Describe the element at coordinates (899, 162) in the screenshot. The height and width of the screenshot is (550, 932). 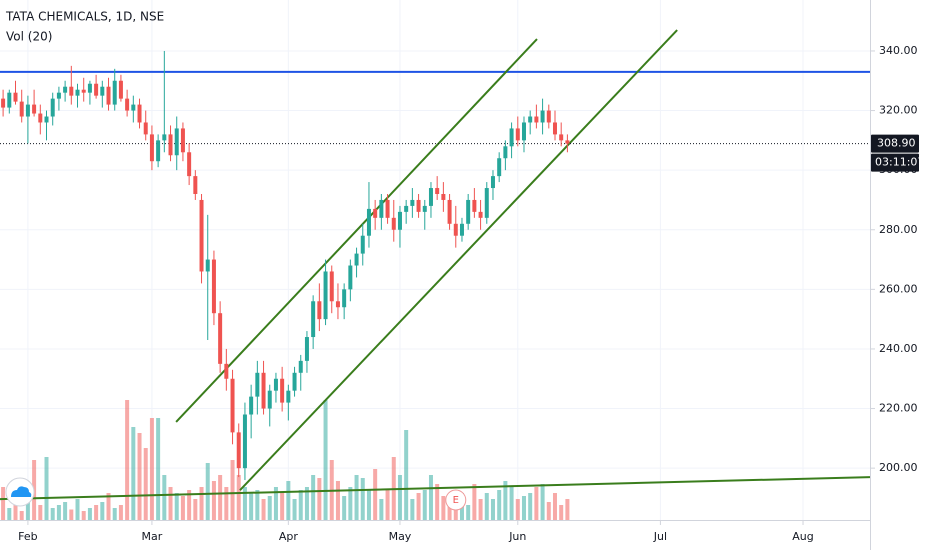
I see `countdown: 03:11:07` at that location.